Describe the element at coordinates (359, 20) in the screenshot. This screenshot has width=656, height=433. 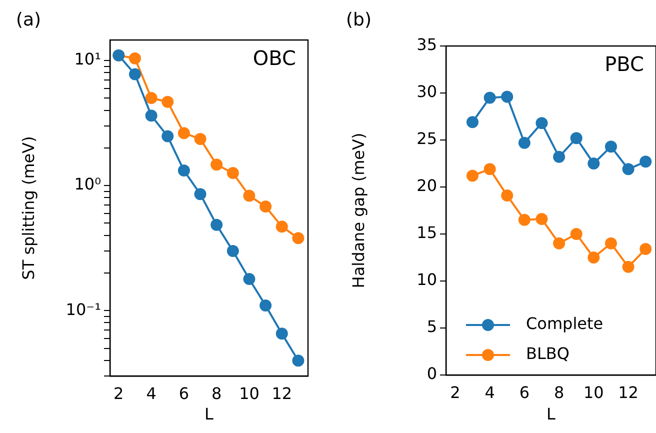
I see `chart-title: (b)` at that location.